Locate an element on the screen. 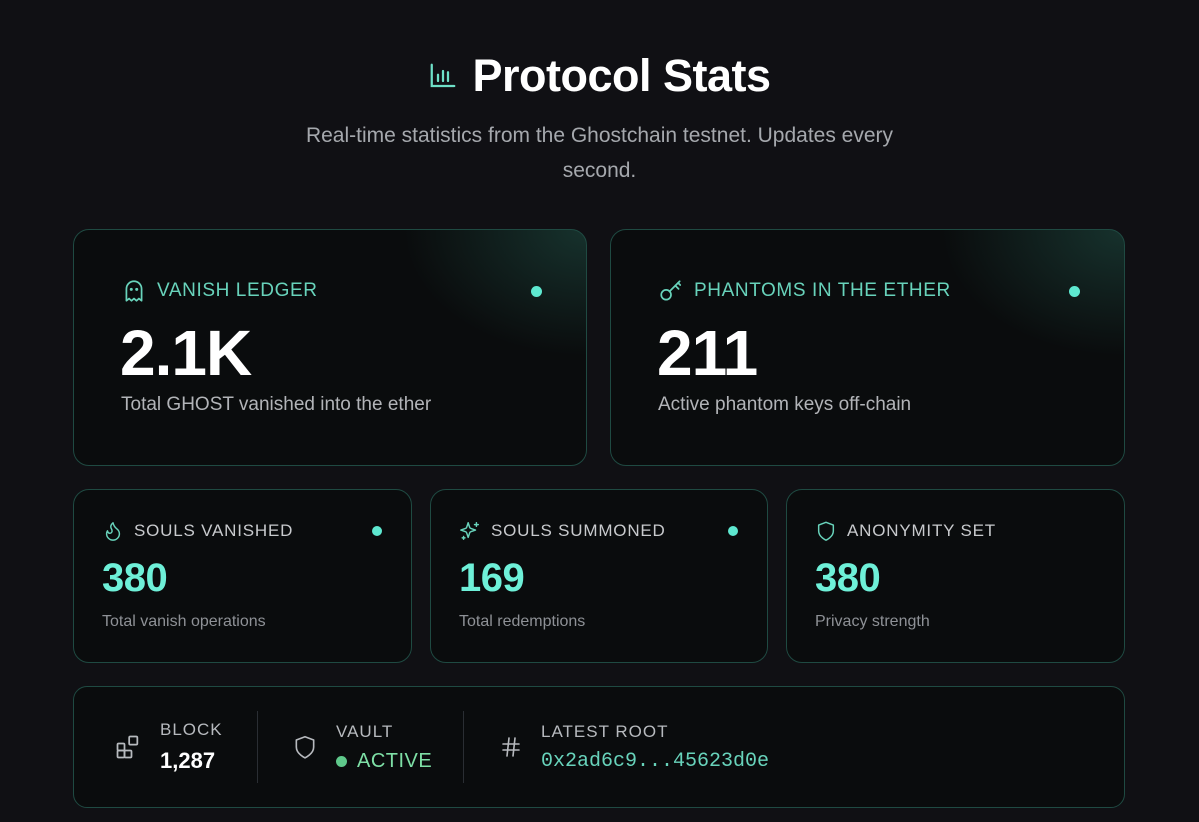 The width and height of the screenshot is (1199, 822). vault-active-badge: ACTIVE is located at coordinates (384, 761).